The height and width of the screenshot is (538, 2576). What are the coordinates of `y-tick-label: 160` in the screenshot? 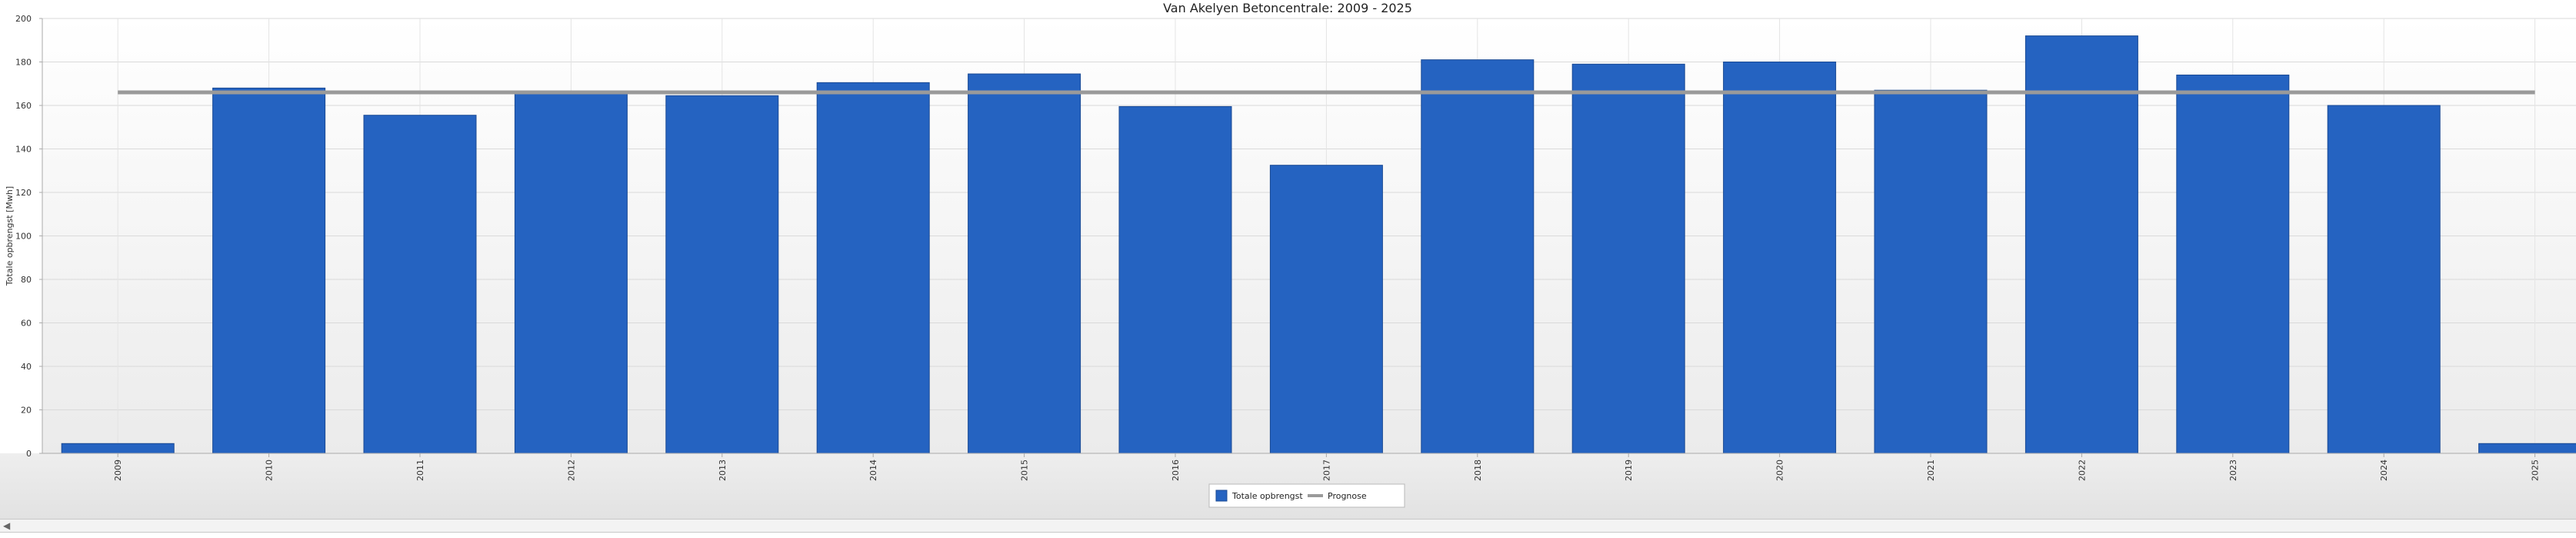 It's located at (23, 106).